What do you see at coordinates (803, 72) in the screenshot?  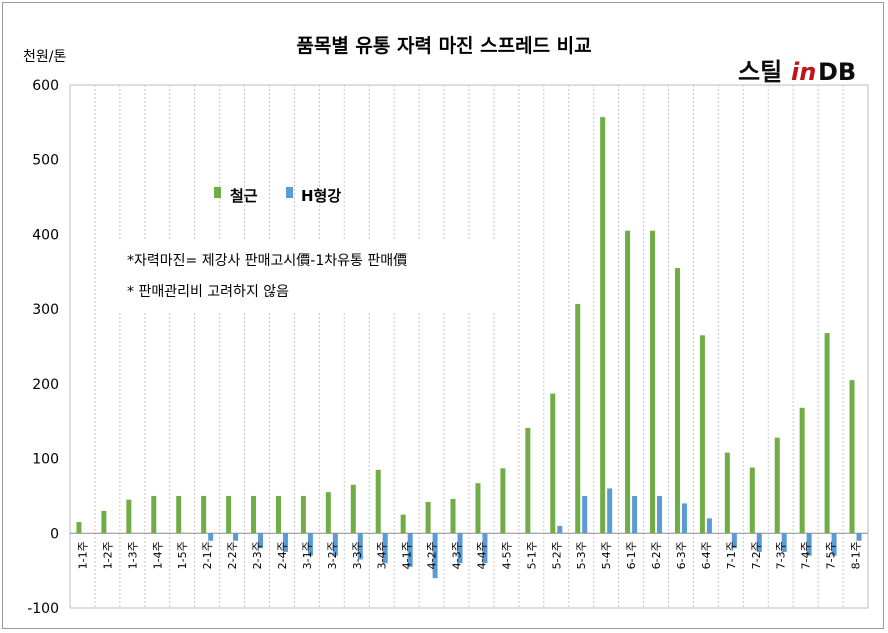 I see `brand-text-in: in` at bounding box center [803, 72].